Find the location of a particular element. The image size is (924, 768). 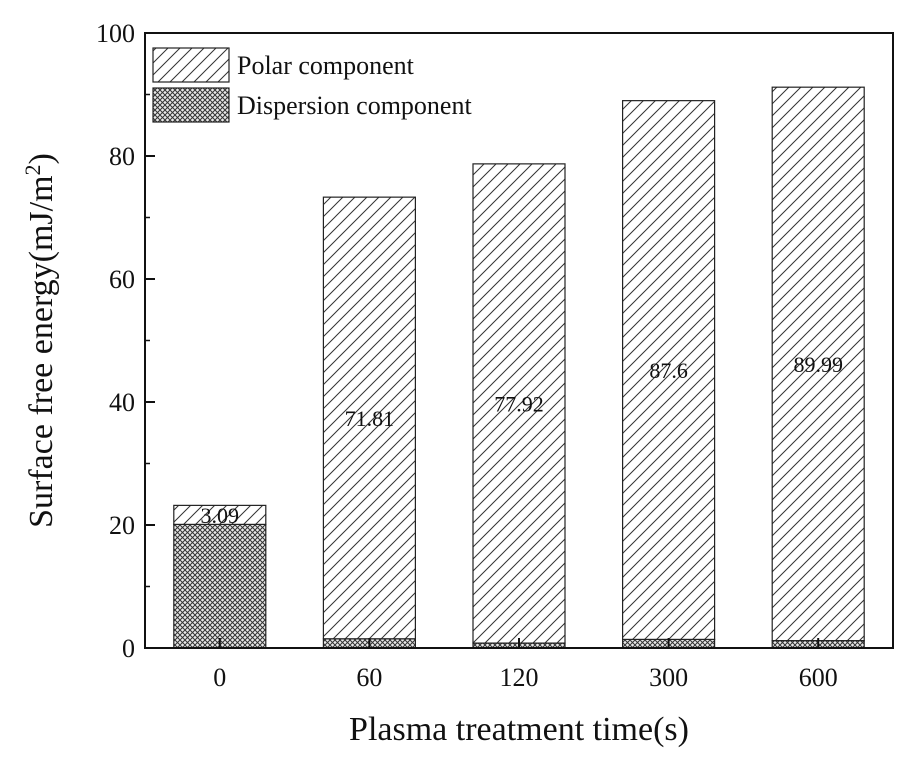

legend-label-0: Polar component is located at coordinates (326, 65).